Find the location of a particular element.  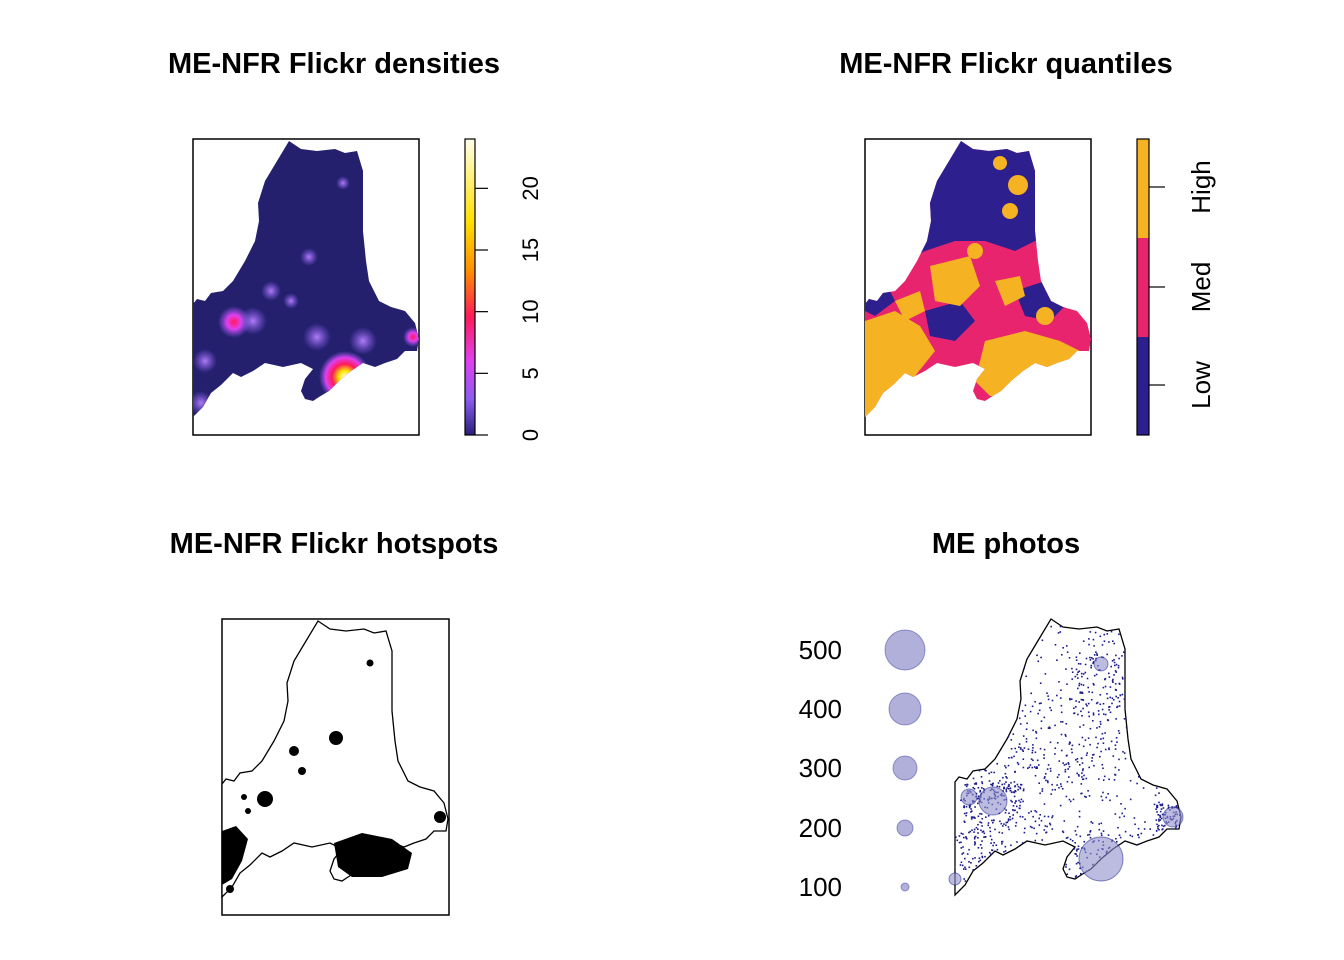

density-legend-bar is located at coordinates (470, 287).